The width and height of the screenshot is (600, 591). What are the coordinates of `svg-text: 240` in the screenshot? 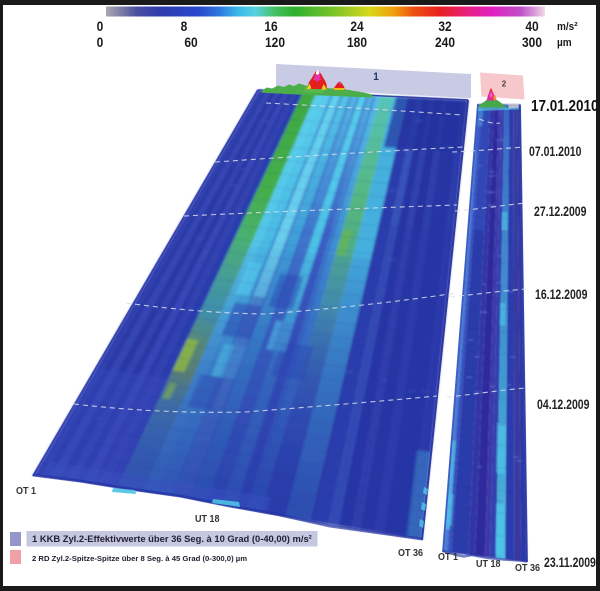 It's located at (445, 42).